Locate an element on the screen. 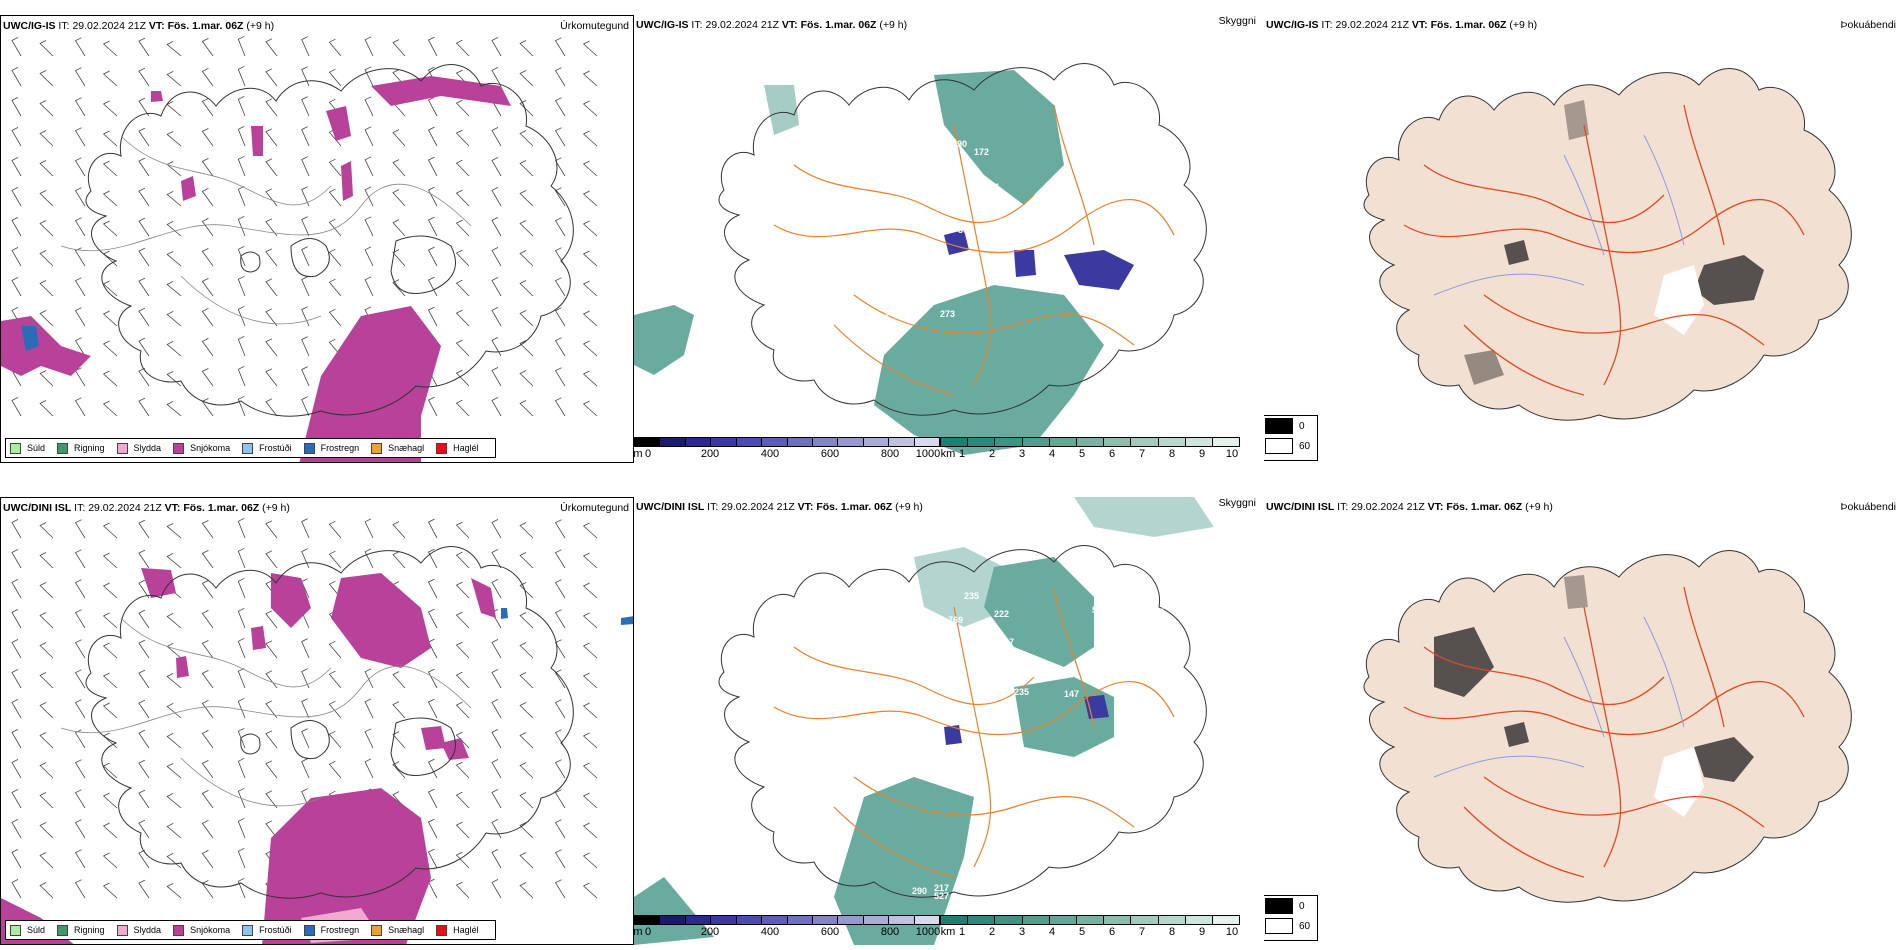 The height and width of the screenshot is (950, 1900). rivers is located at coordinates (1559, 215).